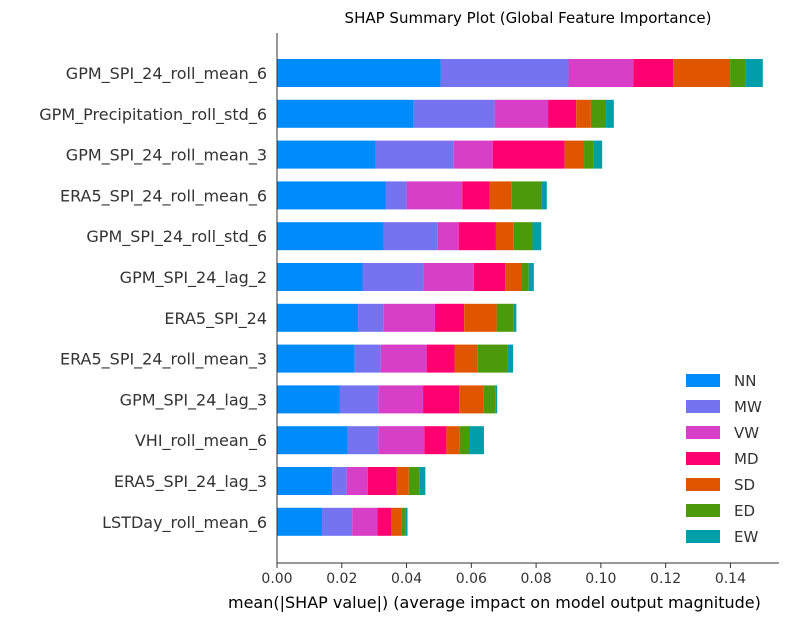  What do you see at coordinates (471, 579) in the screenshot?
I see `x-tick-label-3: 0.06` at bounding box center [471, 579].